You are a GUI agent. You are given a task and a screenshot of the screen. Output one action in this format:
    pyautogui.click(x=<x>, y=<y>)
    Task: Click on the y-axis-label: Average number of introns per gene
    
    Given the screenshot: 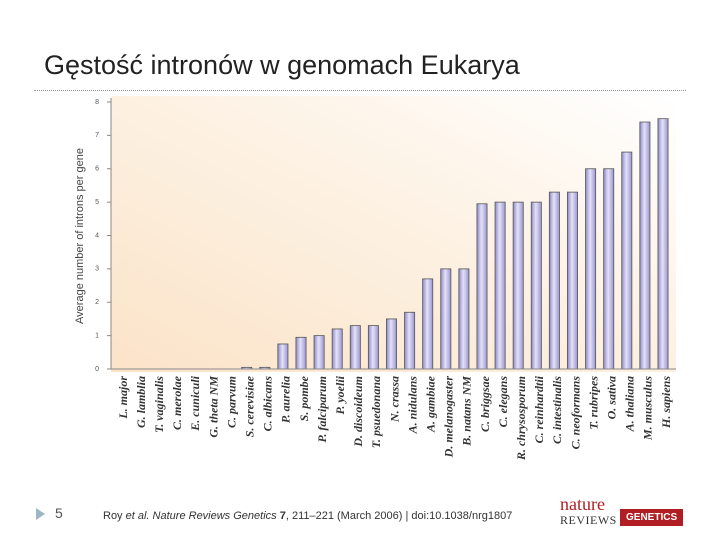 What is the action you would take?
    pyautogui.click(x=80, y=236)
    